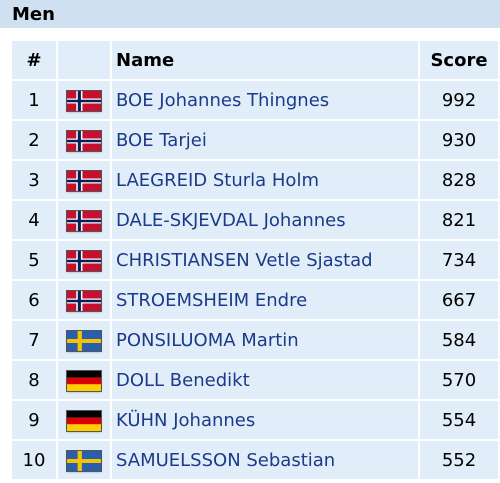 The width and height of the screenshot is (500, 483). What do you see at coordinates (265, 140) in the screenshot?
I see `athlete-name-link: BOE Tarjei` at bounding box center [265, 140].